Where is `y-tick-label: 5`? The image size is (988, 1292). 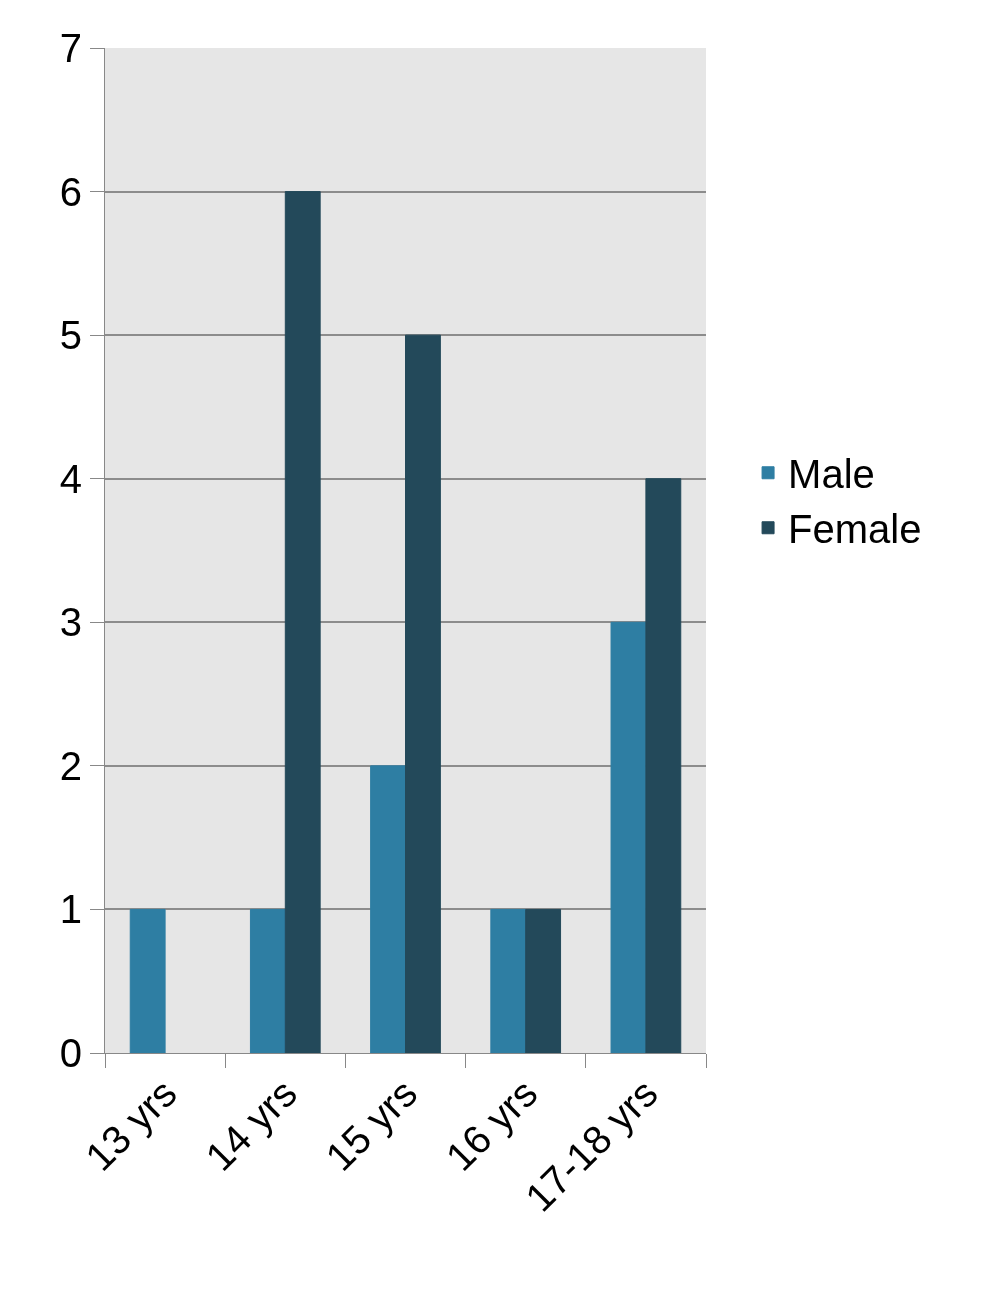
y-tick-label: 5 is located at coordinates (70, 335).